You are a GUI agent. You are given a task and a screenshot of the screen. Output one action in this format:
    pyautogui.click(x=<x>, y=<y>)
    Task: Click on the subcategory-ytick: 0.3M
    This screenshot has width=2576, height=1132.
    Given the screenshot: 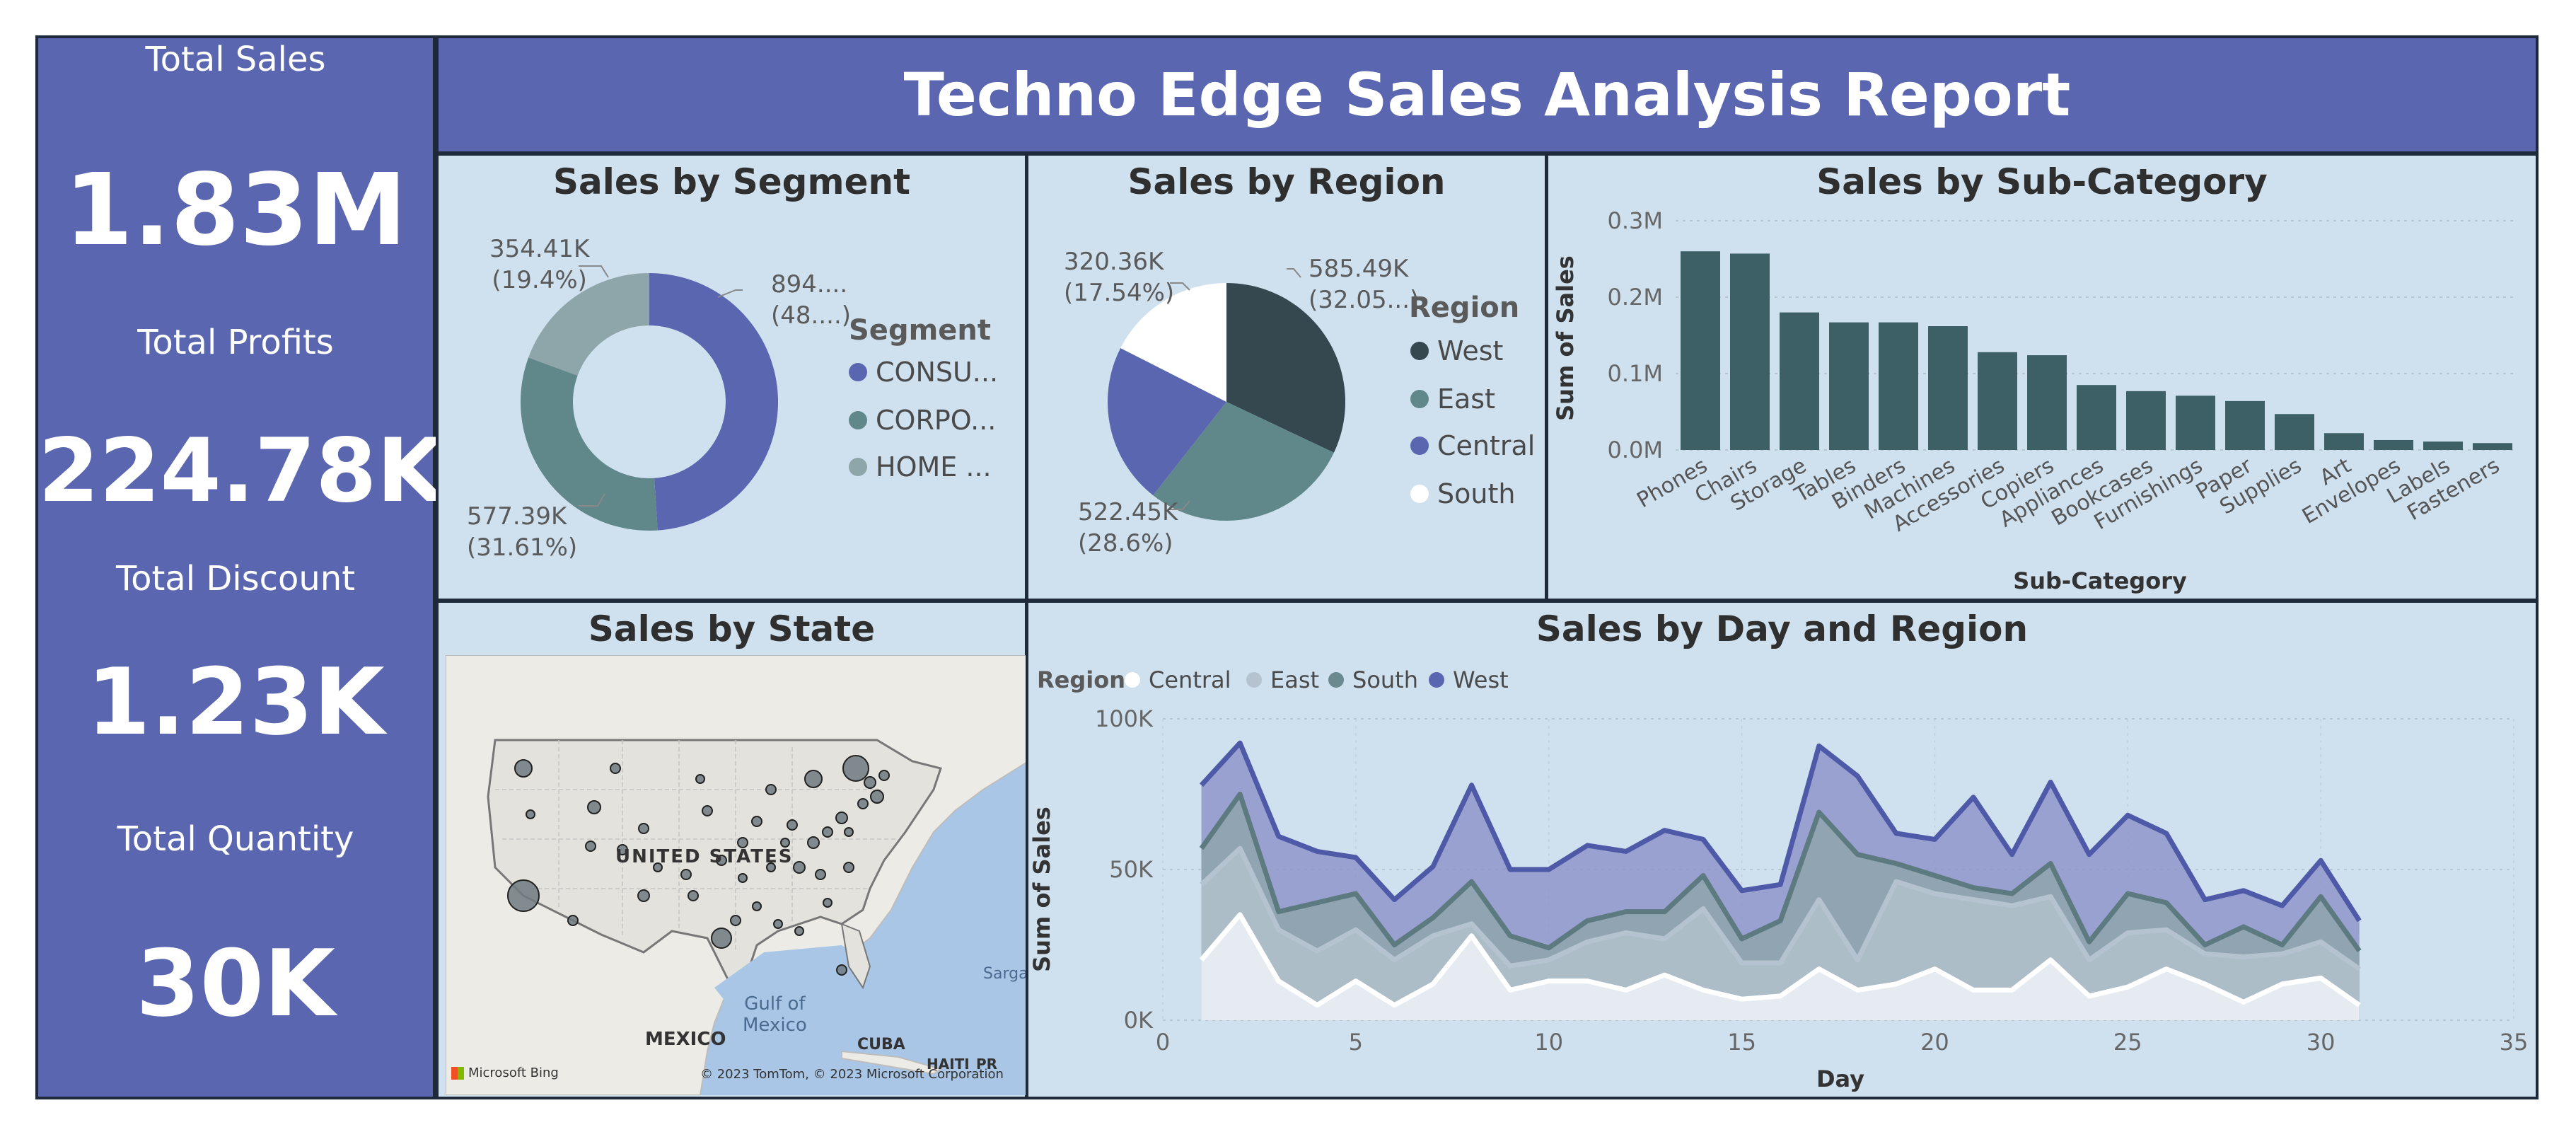 What is the action you would take?
    pyautogui.click(x=1636, y=220)
    